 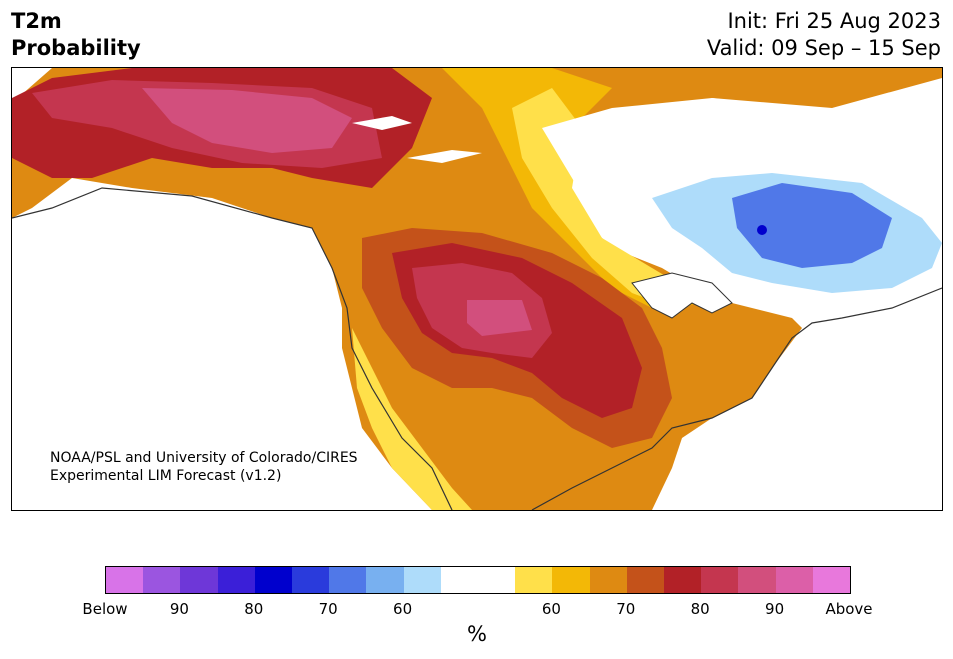 I want to click on great-bear-lake, so click(x=444, y=156).